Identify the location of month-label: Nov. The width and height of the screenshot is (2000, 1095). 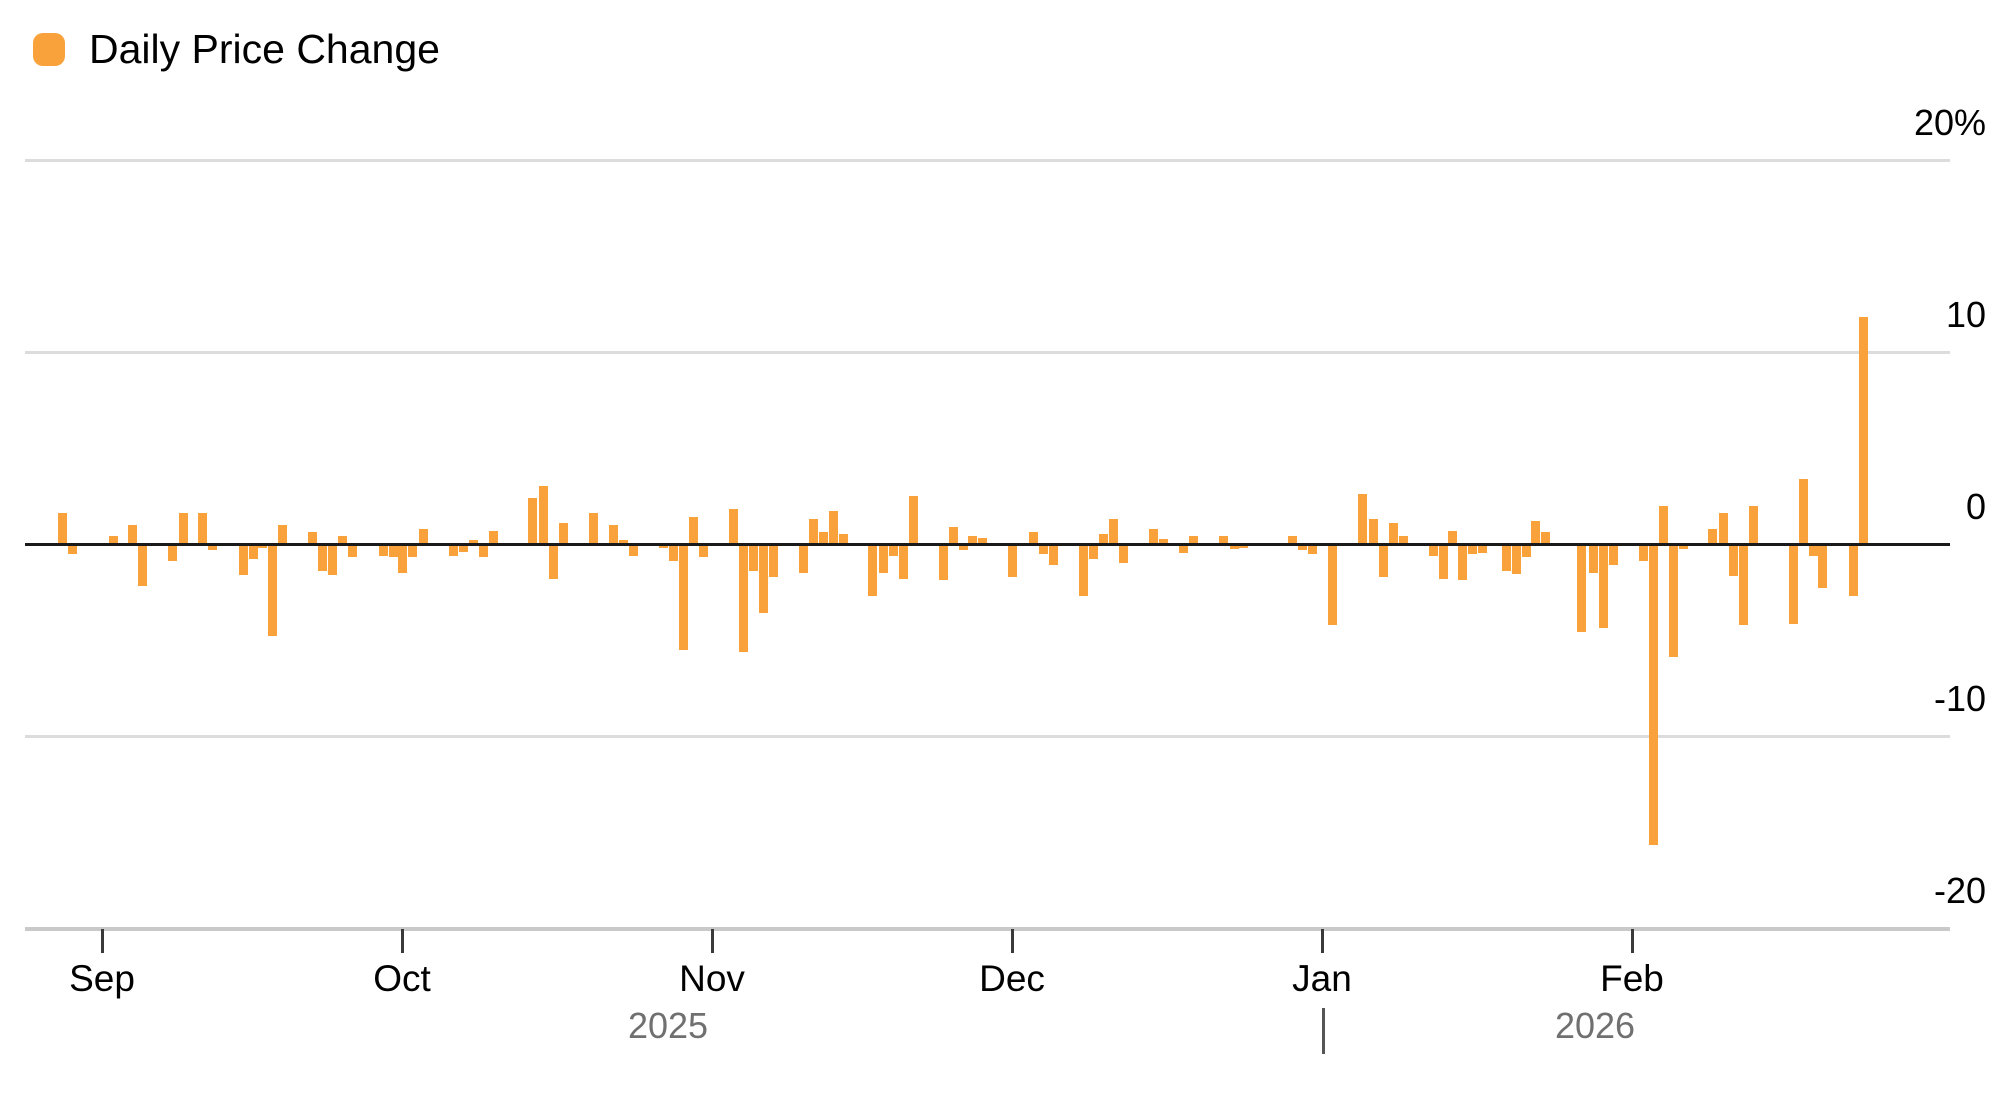
(712, 978).